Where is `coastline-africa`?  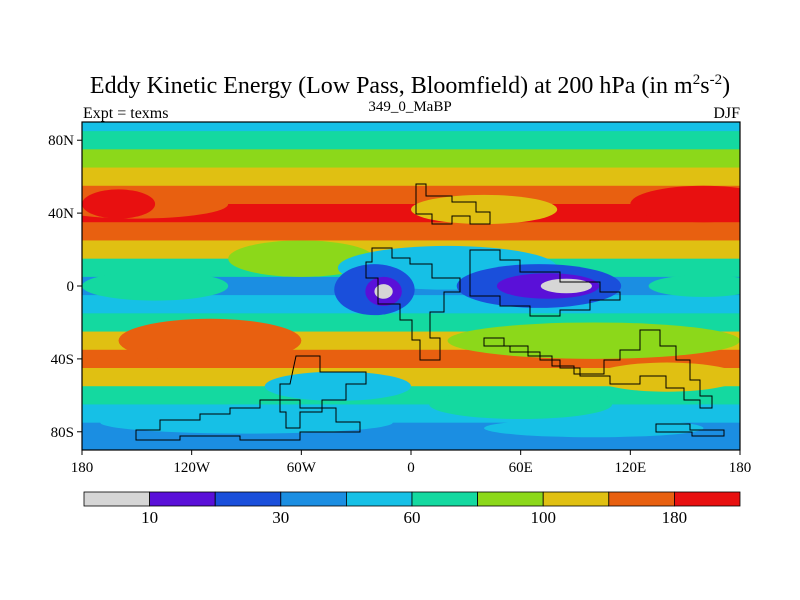
coastline-africa is located at coordinates (413, 304).